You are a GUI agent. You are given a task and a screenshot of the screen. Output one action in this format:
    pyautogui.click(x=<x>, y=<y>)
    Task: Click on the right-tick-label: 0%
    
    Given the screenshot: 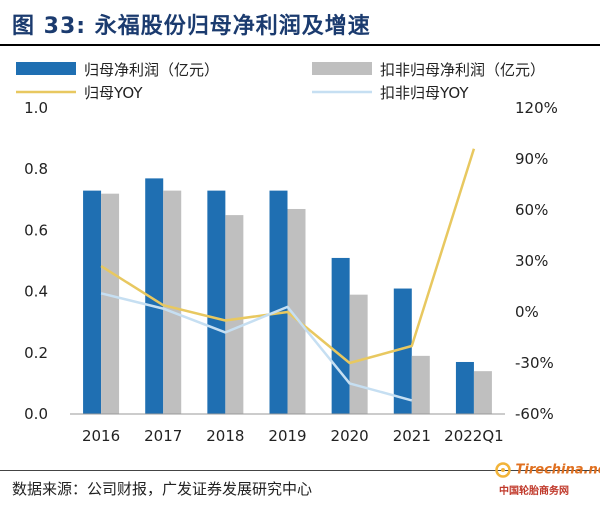 What is the action you would take?
    pyautogui.click(x=527, y=312)
    